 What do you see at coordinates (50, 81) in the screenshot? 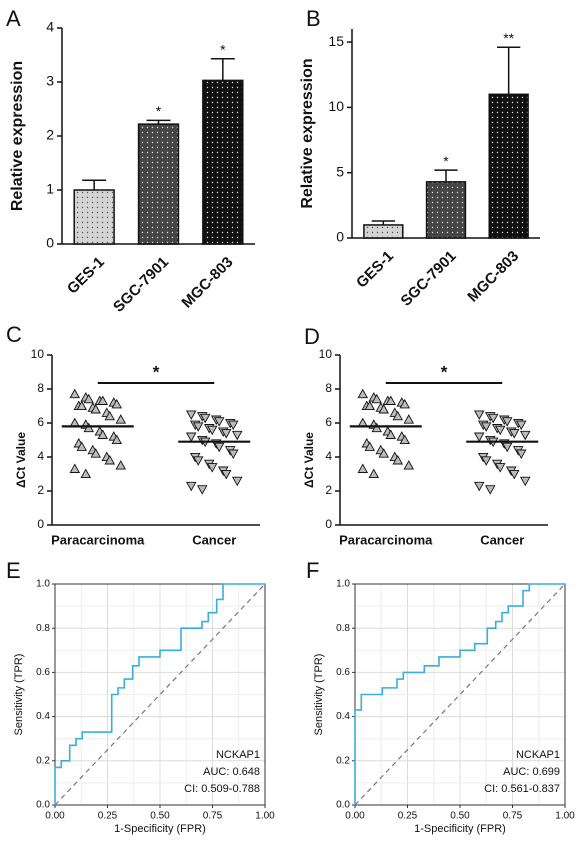
I see `y-tick-label: 3` at bounding box center [50, 81].